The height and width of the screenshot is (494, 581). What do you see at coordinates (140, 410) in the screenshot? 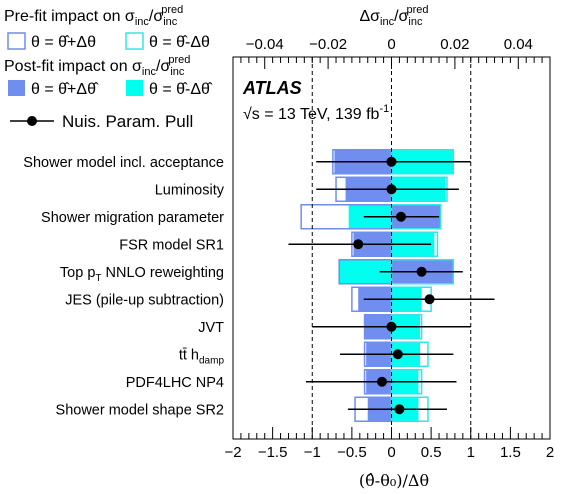
I see `parameter-label: Shower model shape SR2` at bounding box center [140, 410].